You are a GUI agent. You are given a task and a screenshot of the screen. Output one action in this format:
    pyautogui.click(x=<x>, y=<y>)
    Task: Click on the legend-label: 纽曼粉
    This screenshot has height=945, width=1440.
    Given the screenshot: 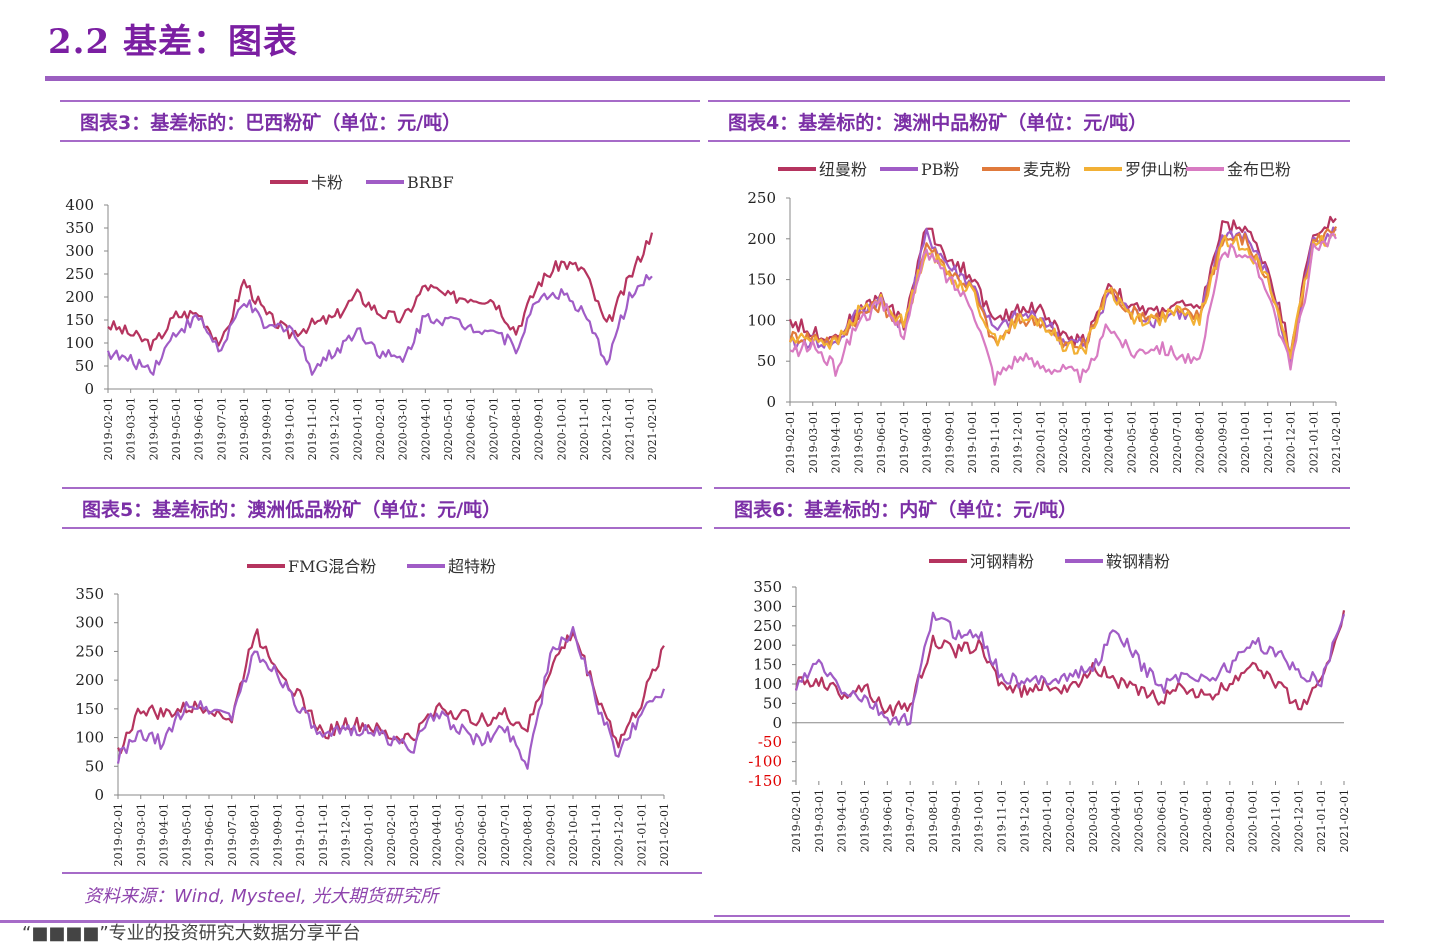 What is the action you would take?
    pyautogui.click(x=843, y=169)
    